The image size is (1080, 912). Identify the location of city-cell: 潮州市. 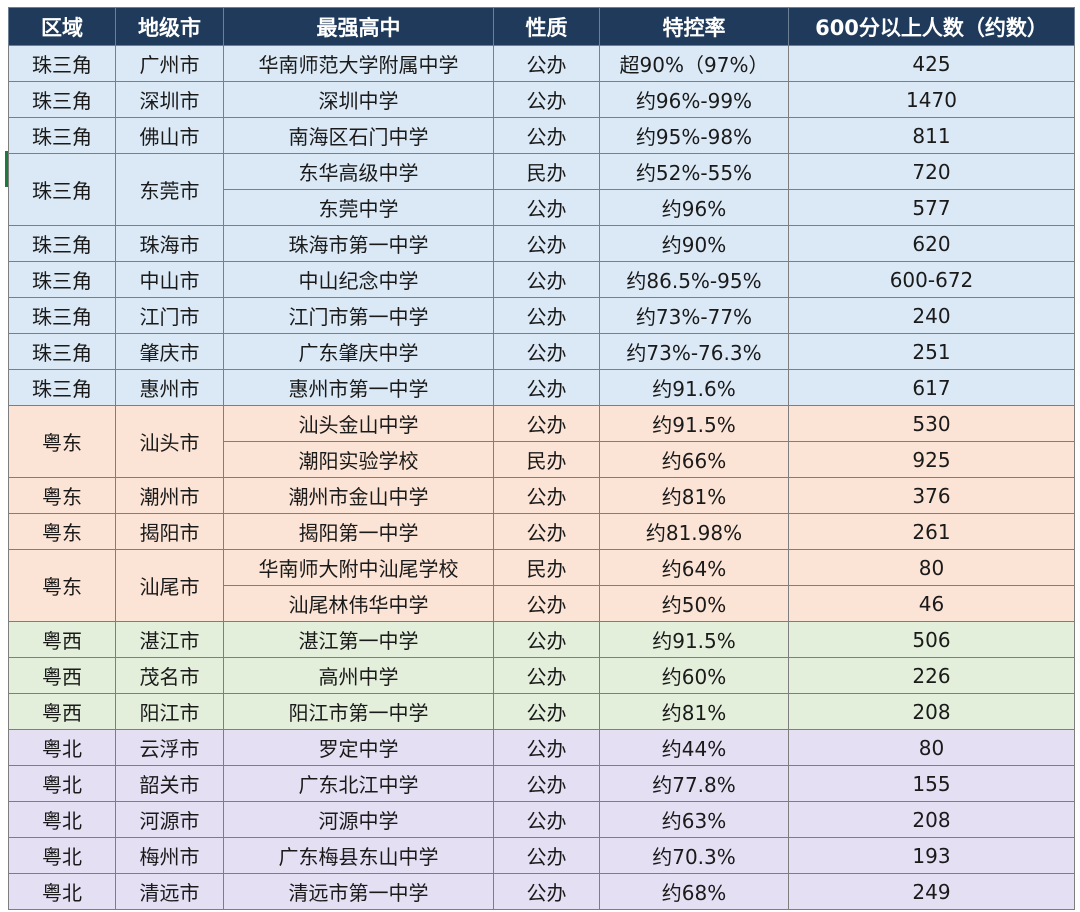
(169, 495).